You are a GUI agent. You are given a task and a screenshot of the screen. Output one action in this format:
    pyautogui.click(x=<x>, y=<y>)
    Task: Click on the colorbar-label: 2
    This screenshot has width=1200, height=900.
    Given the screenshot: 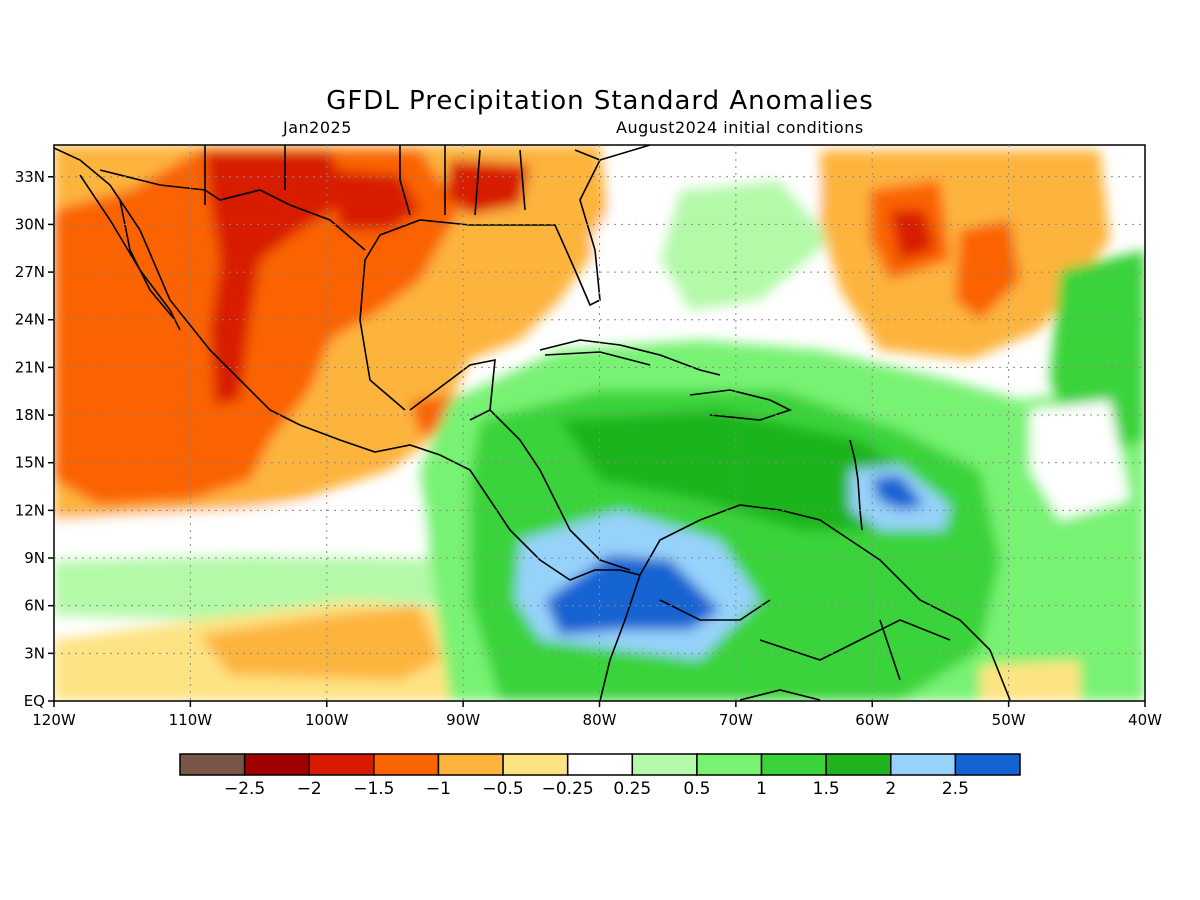 What is the action you would take?
    pyautogui.click(x=890, y=789)
    